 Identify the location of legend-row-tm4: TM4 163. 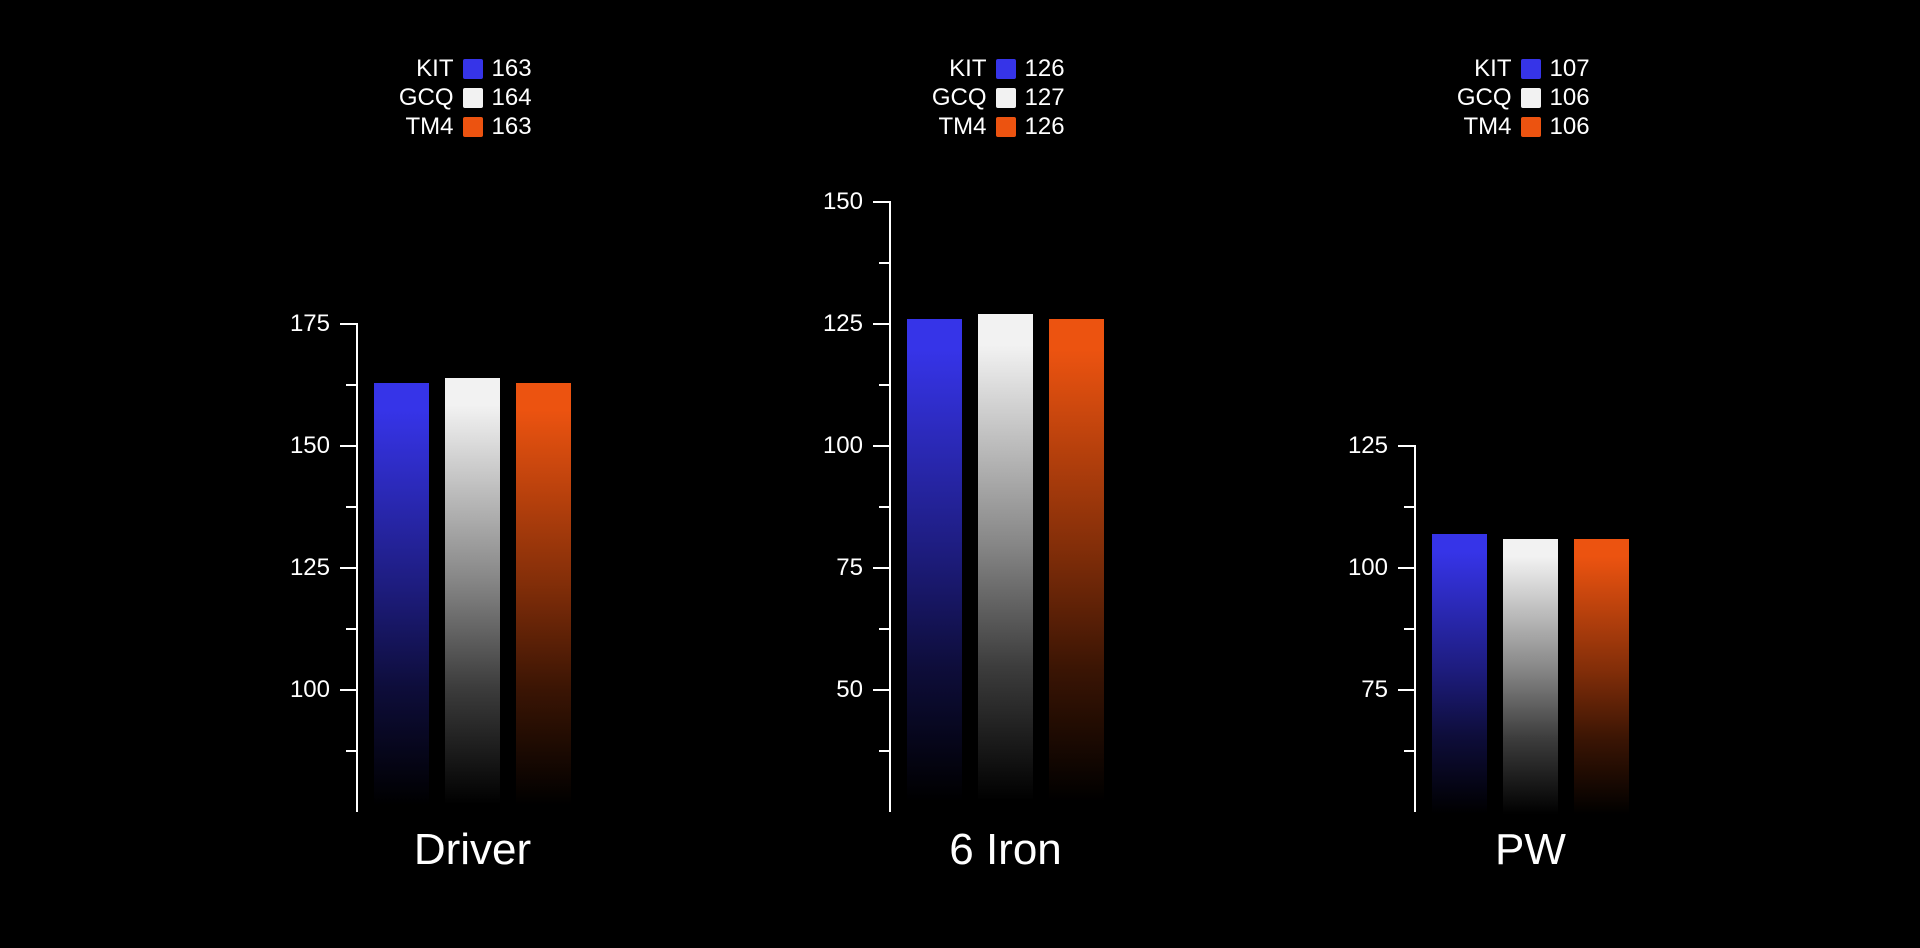
(473, 126).